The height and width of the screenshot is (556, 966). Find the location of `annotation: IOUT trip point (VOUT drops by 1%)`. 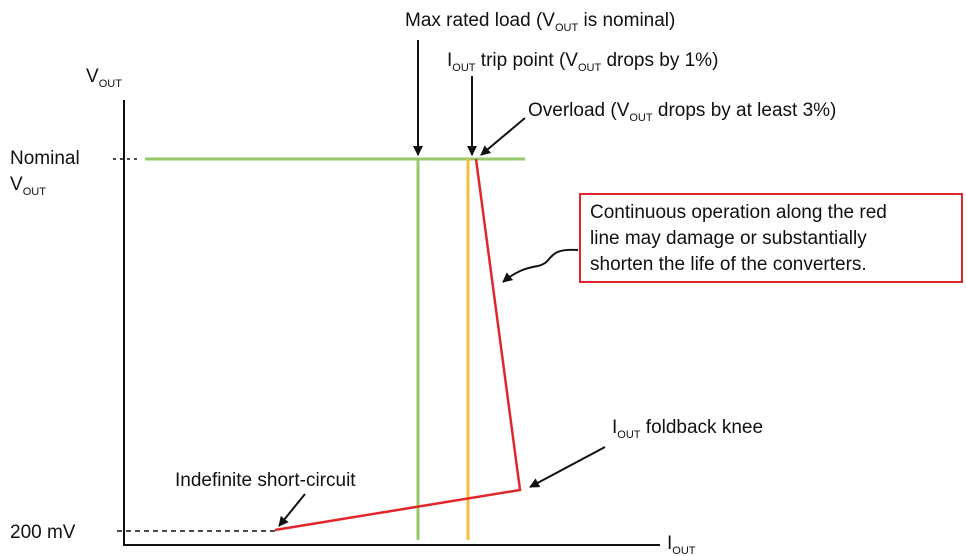

annotation: IOUT trip point (VOUT drops by 1%) is located at coordinates (582, 62).